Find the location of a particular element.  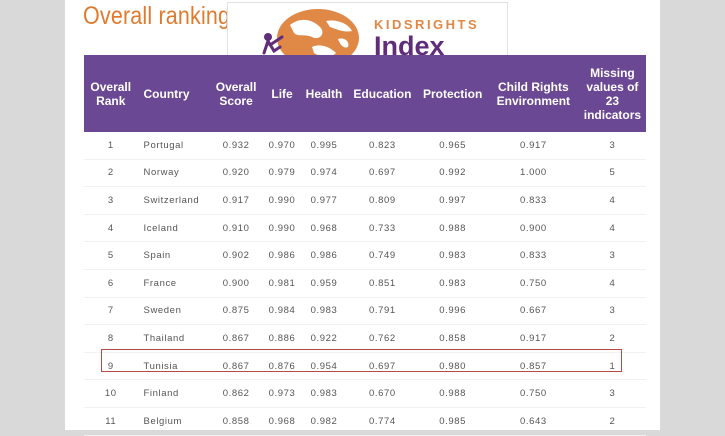

cell-country: Tunisia is located at coordinates (160, 366).